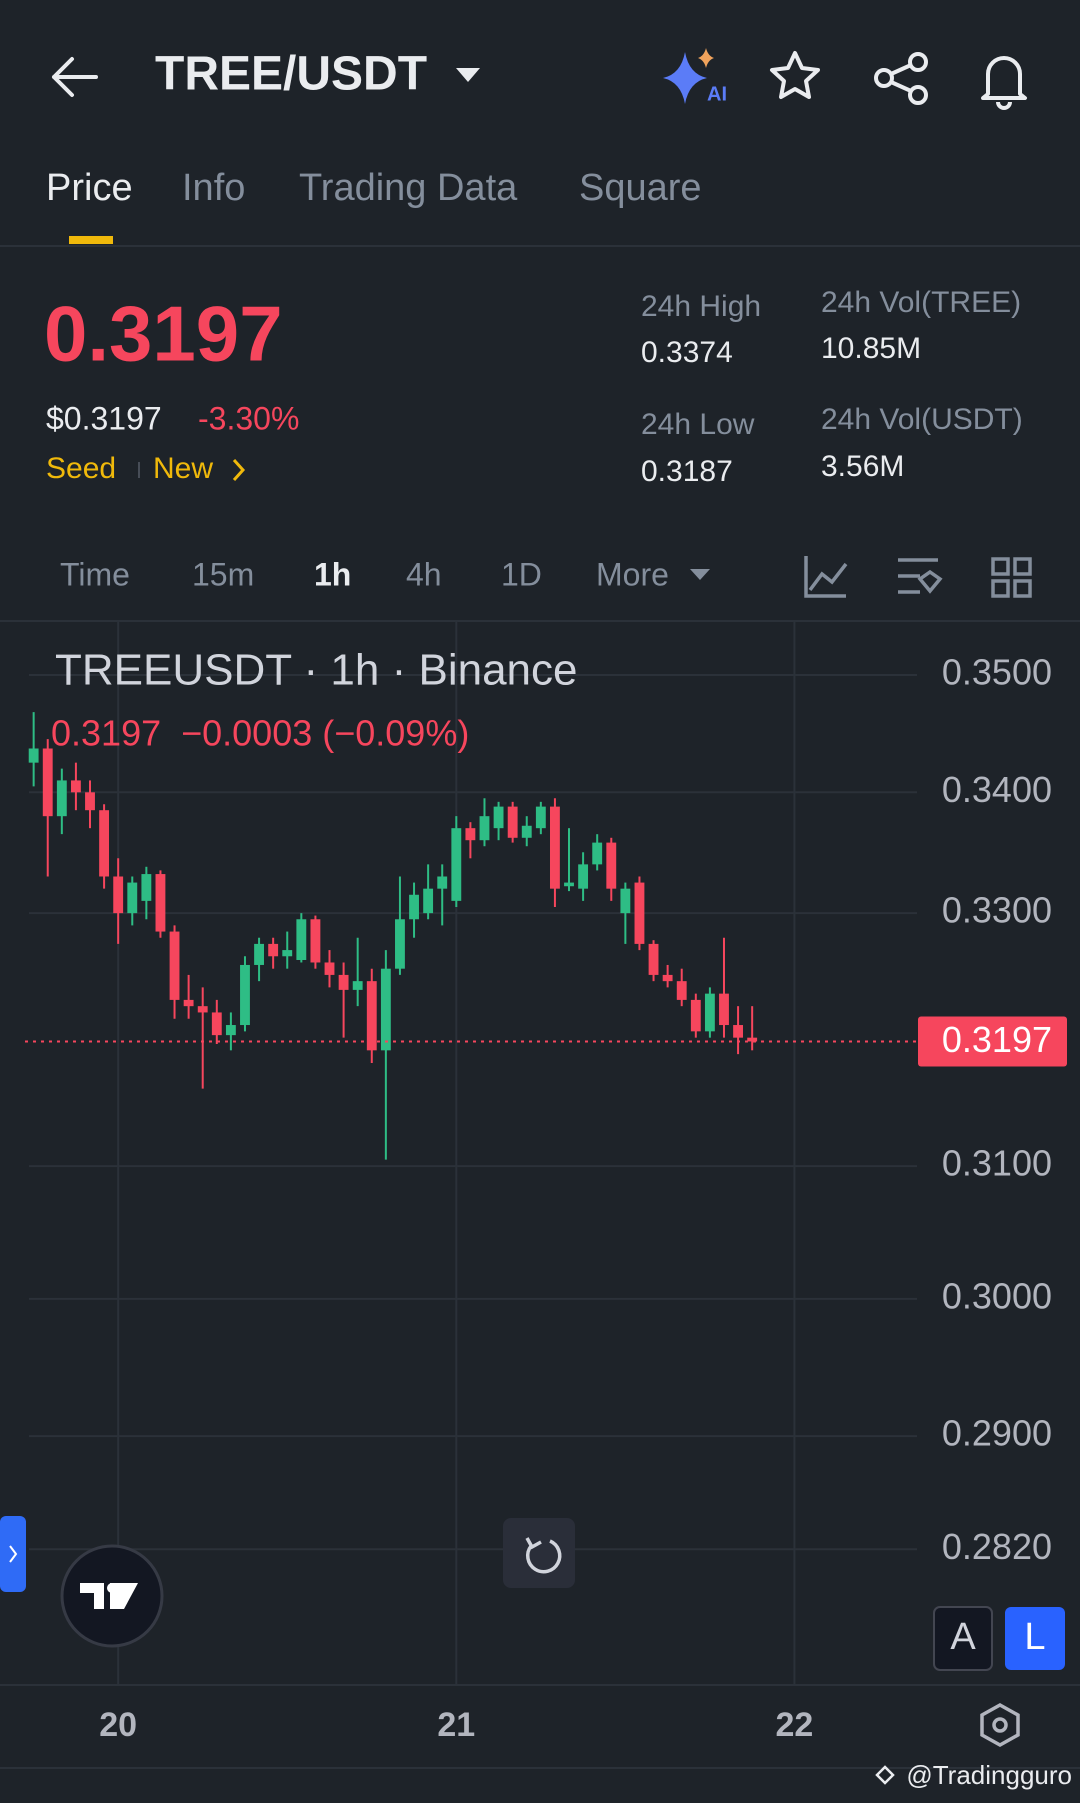 The image size is (1080, 1803). What do you see at coordinates (468, 75) in the screenshot?
I see `dropdown-icon` at bounding box center [468, 75].